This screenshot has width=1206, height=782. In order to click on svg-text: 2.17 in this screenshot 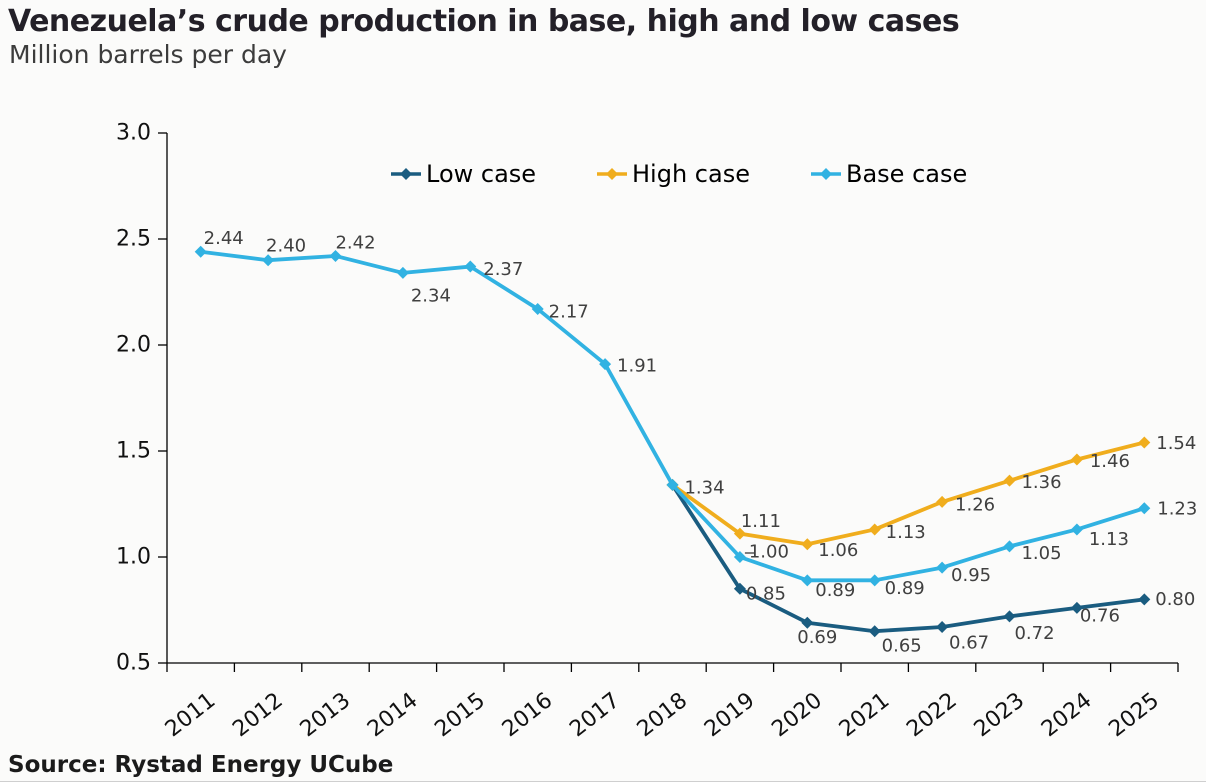, I will do `click(569, 311)`.